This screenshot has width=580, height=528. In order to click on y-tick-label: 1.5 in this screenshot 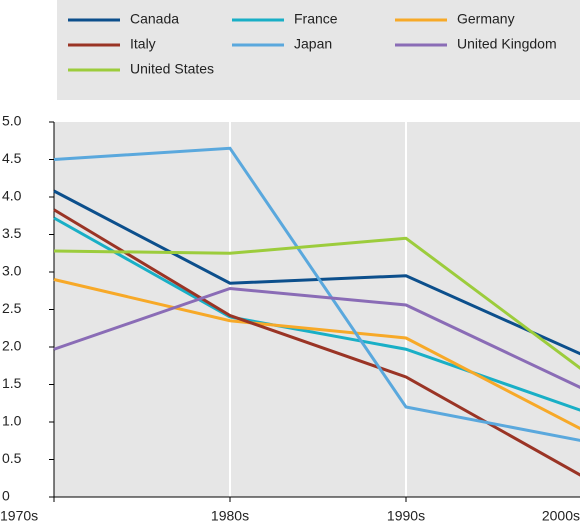, I will do `click(12, 383)`.